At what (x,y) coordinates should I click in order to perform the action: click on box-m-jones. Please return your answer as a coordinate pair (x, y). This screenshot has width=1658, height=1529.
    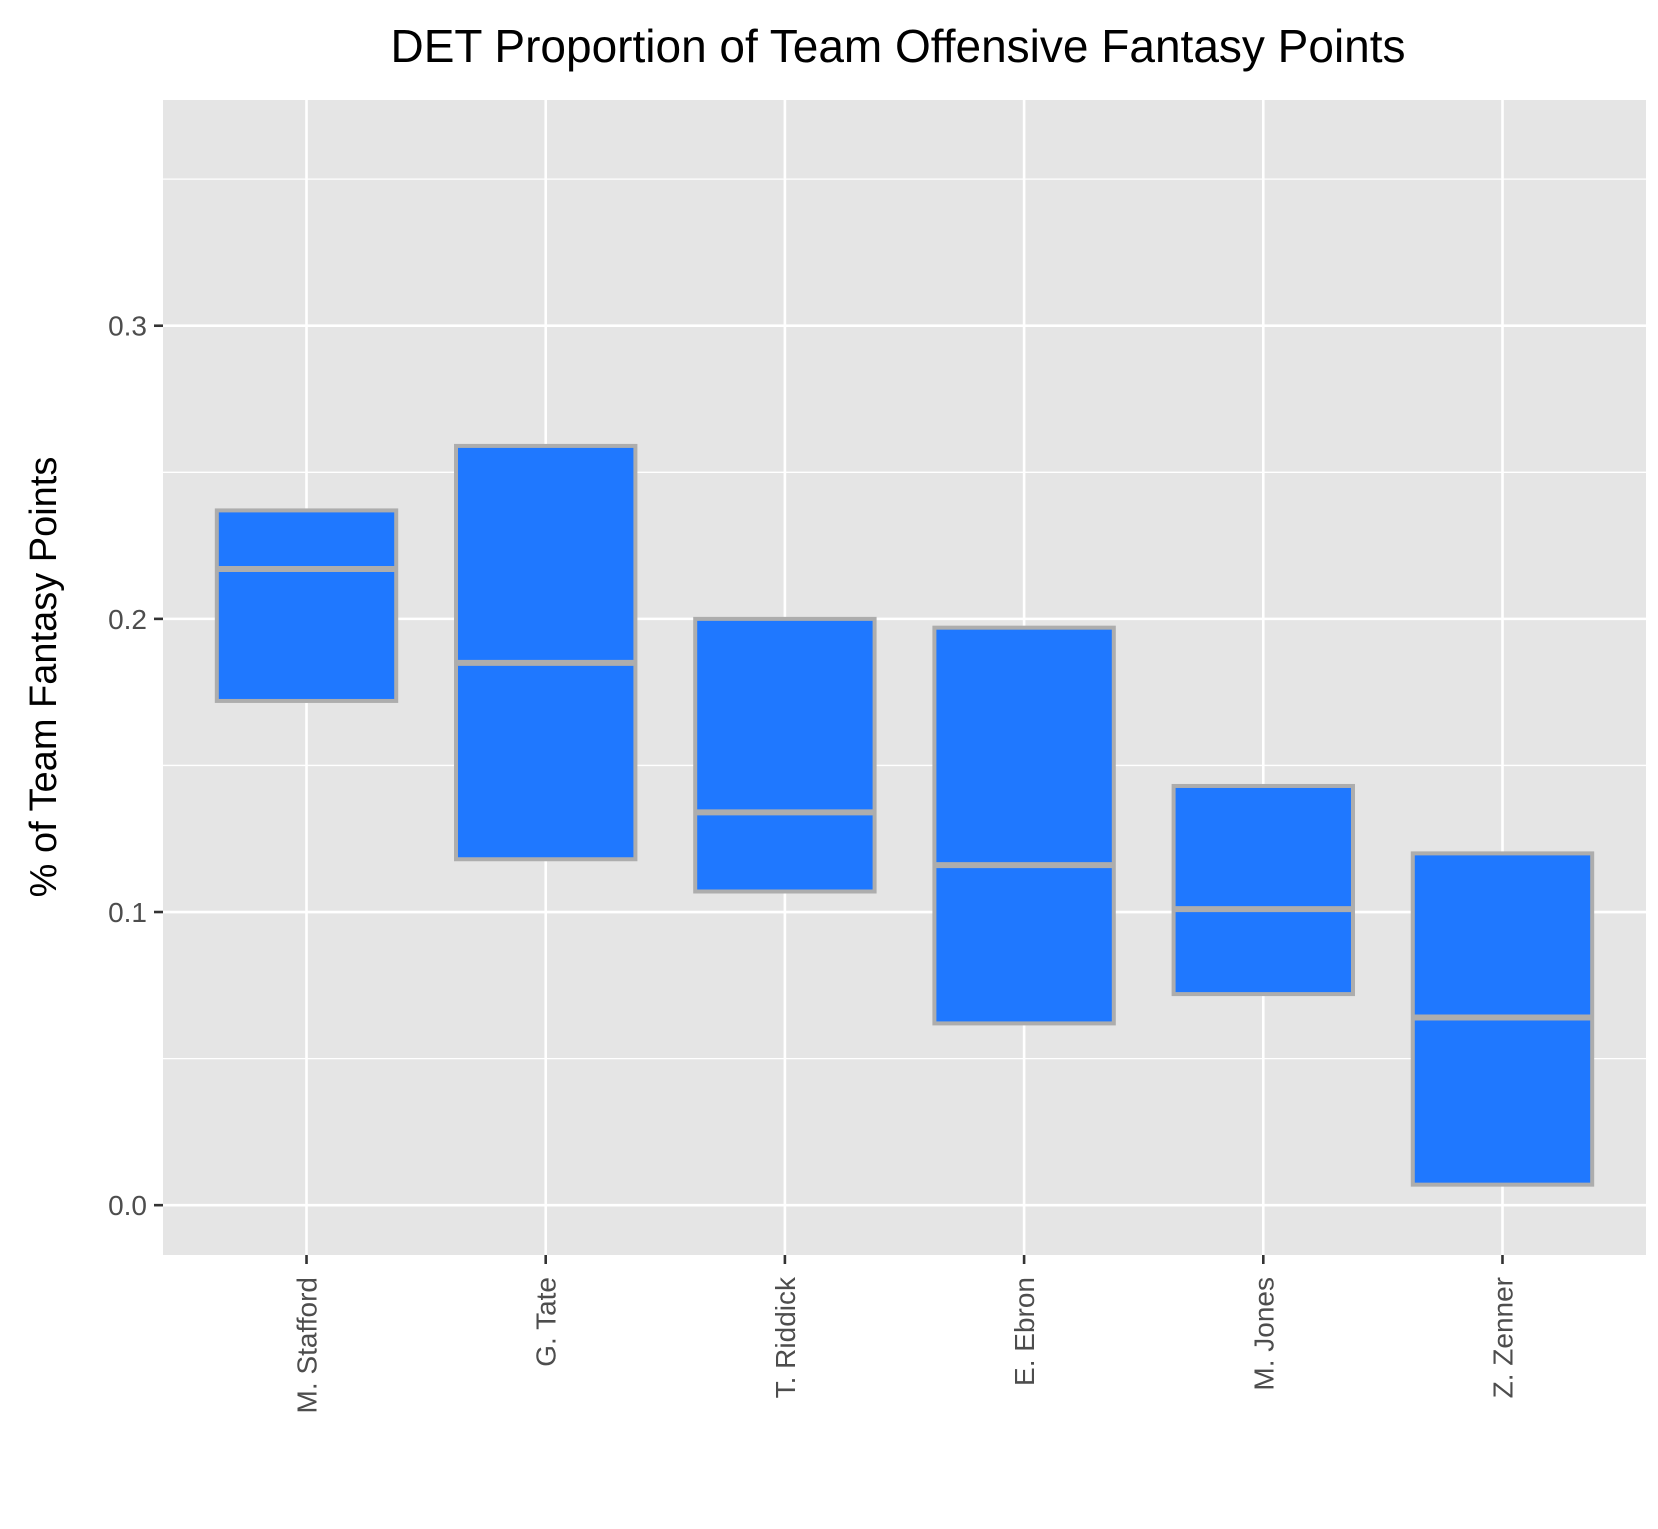
    Looking at the image, I should click on (1263, 890).